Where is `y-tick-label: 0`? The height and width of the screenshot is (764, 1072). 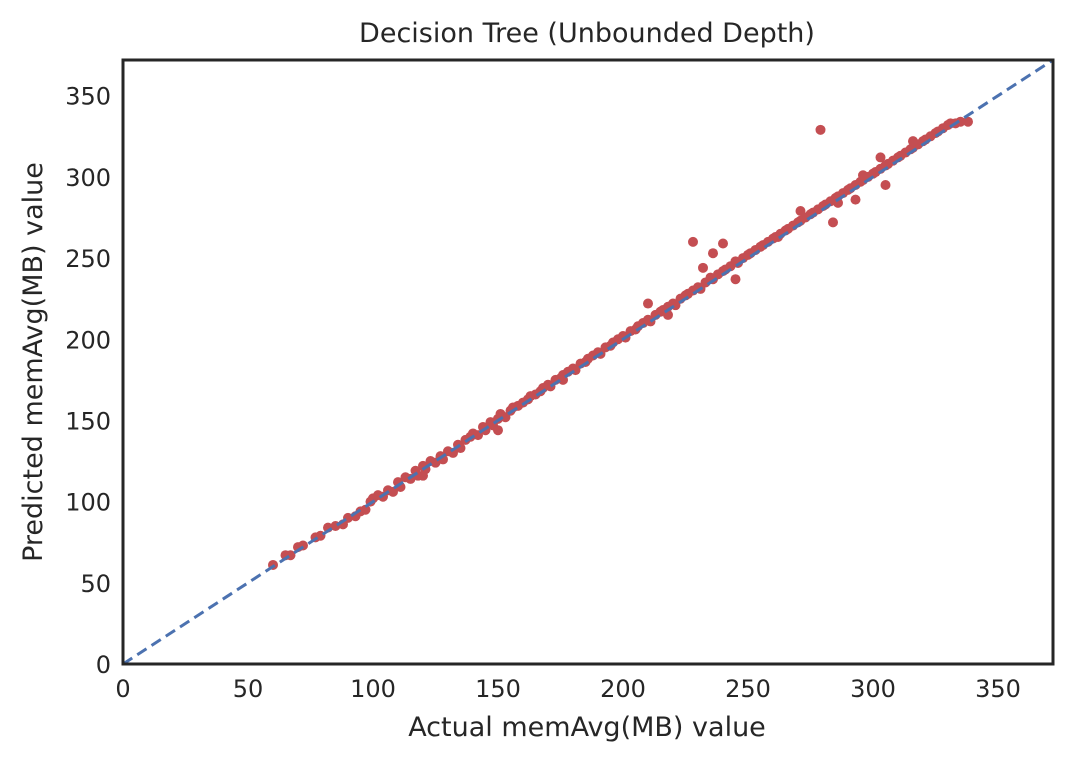
y-tick-label: 0 is located at coordinates (103, 665).